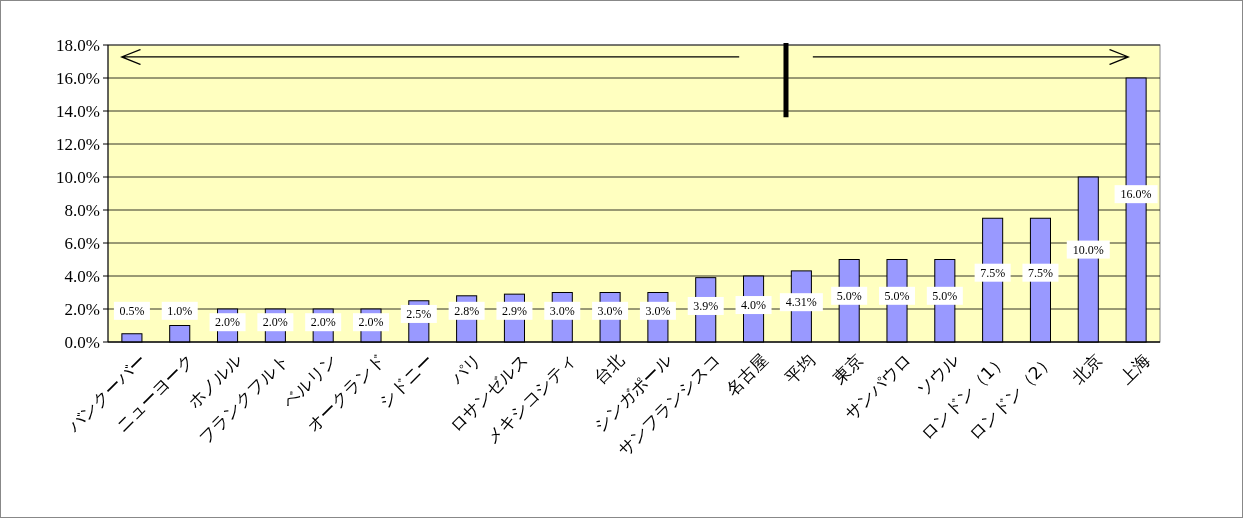  Describe the element at coordinates (82, 210) in the screenshot. I see `y-tick-label: 8.0%` at that location.